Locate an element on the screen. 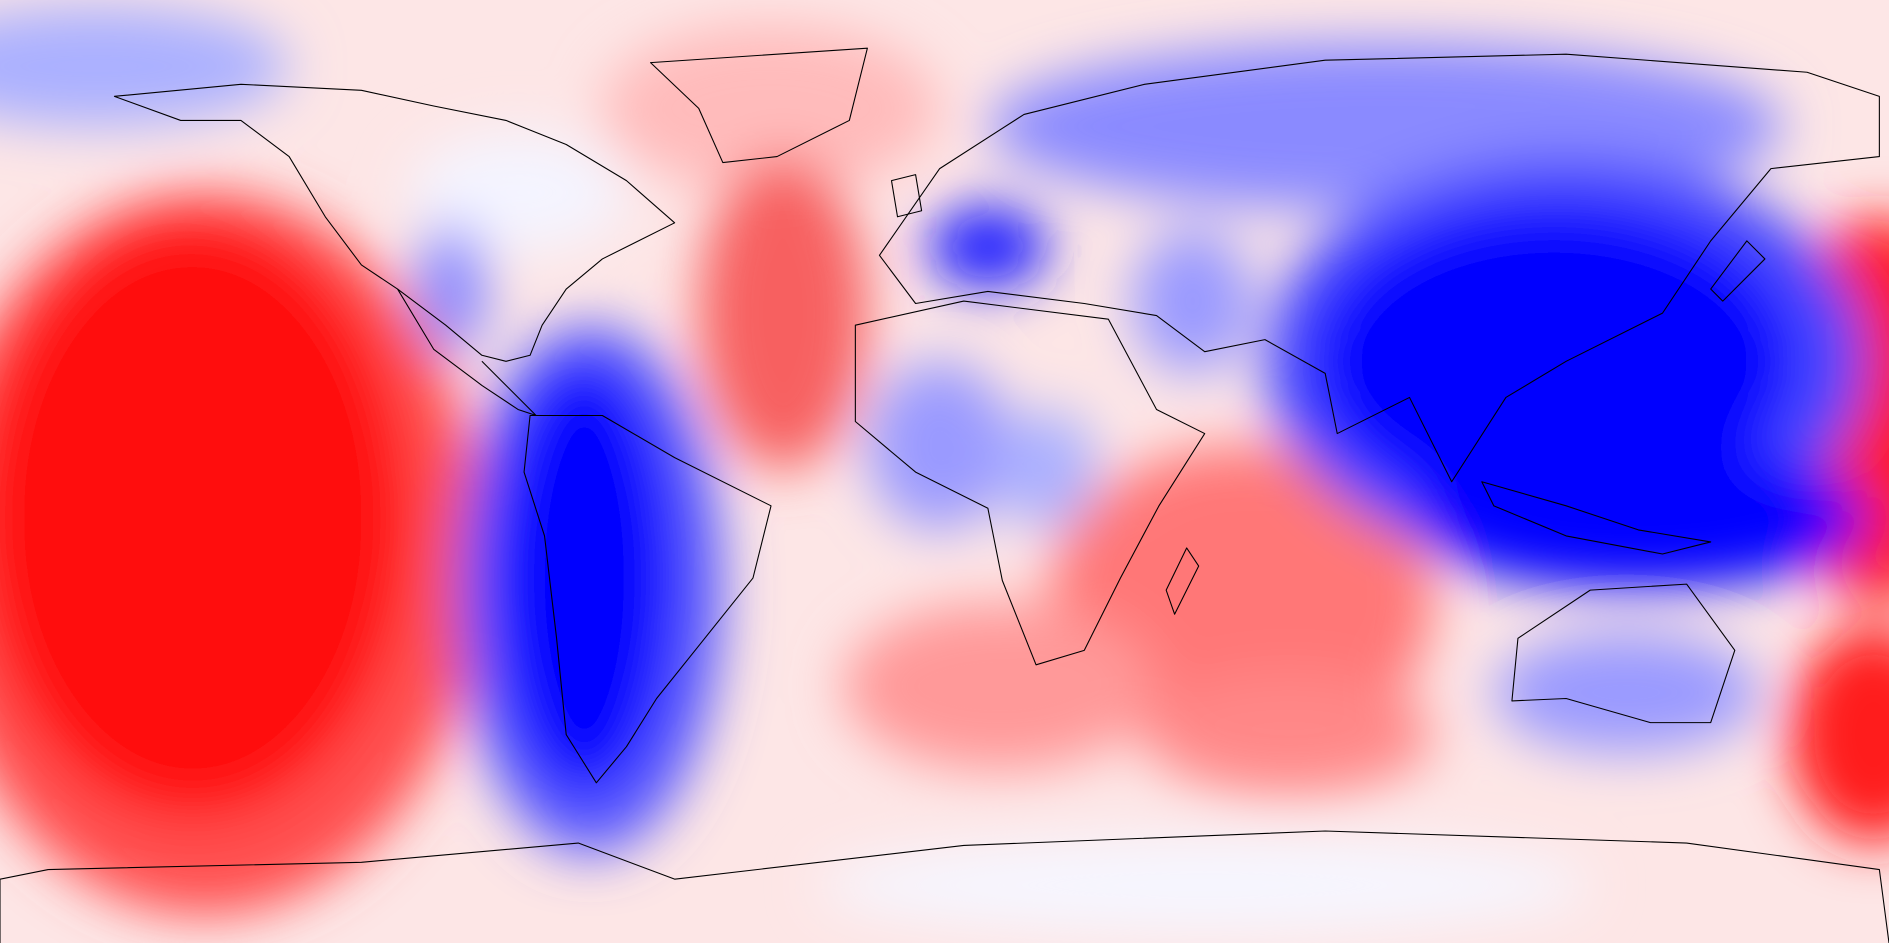 This screenshot has width=1889, height=943. south-america is located at coordinates (647, 599).